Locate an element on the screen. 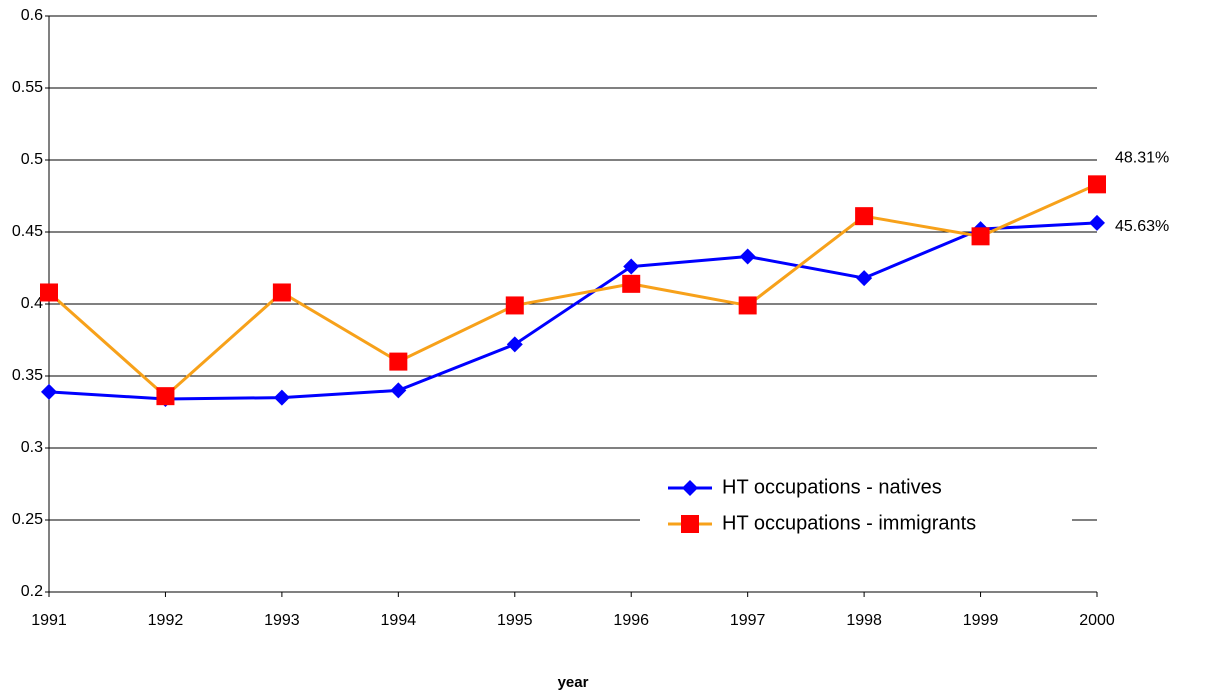 The image size is (1215, 693). y-tick-label: 0.4 is located at coordinates (32, 303).